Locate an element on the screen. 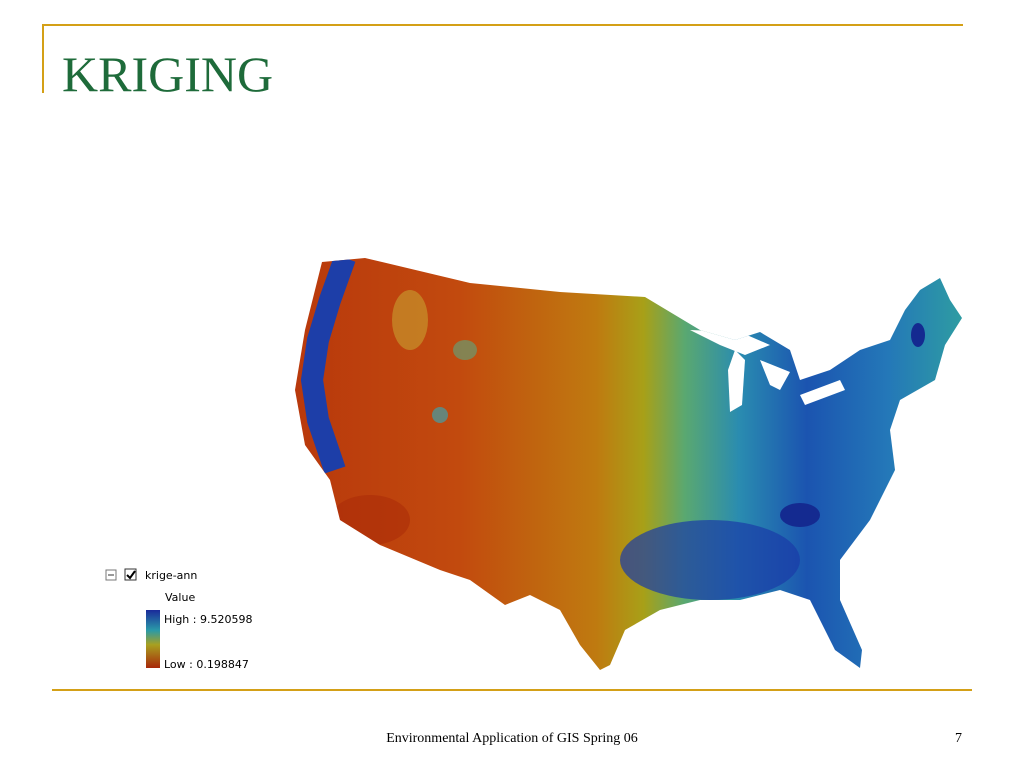 This screenshot has width=1024, height=768. layer-checkbox is located at coordinates (130, 574).